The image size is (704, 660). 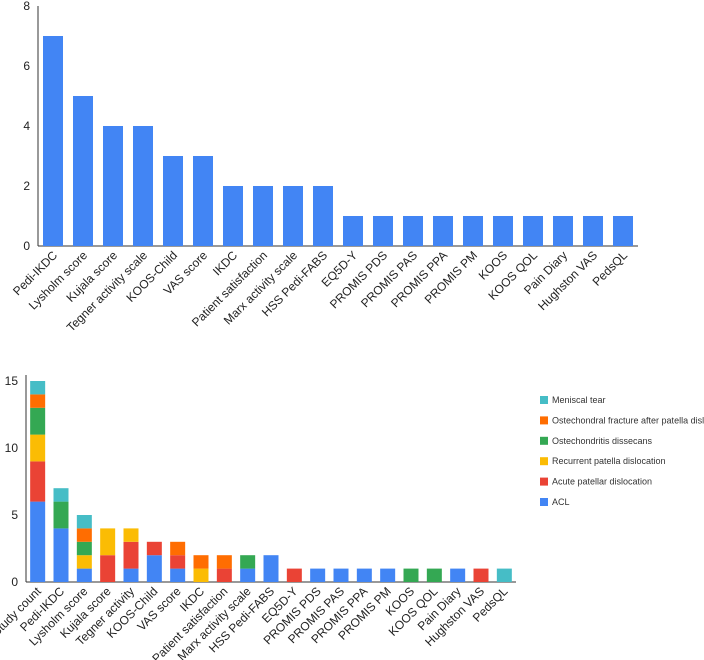 What do you see at coordinates (233, 216) in the screenshot?
I see `bar-ikdc` at bounding box center [233, 216].